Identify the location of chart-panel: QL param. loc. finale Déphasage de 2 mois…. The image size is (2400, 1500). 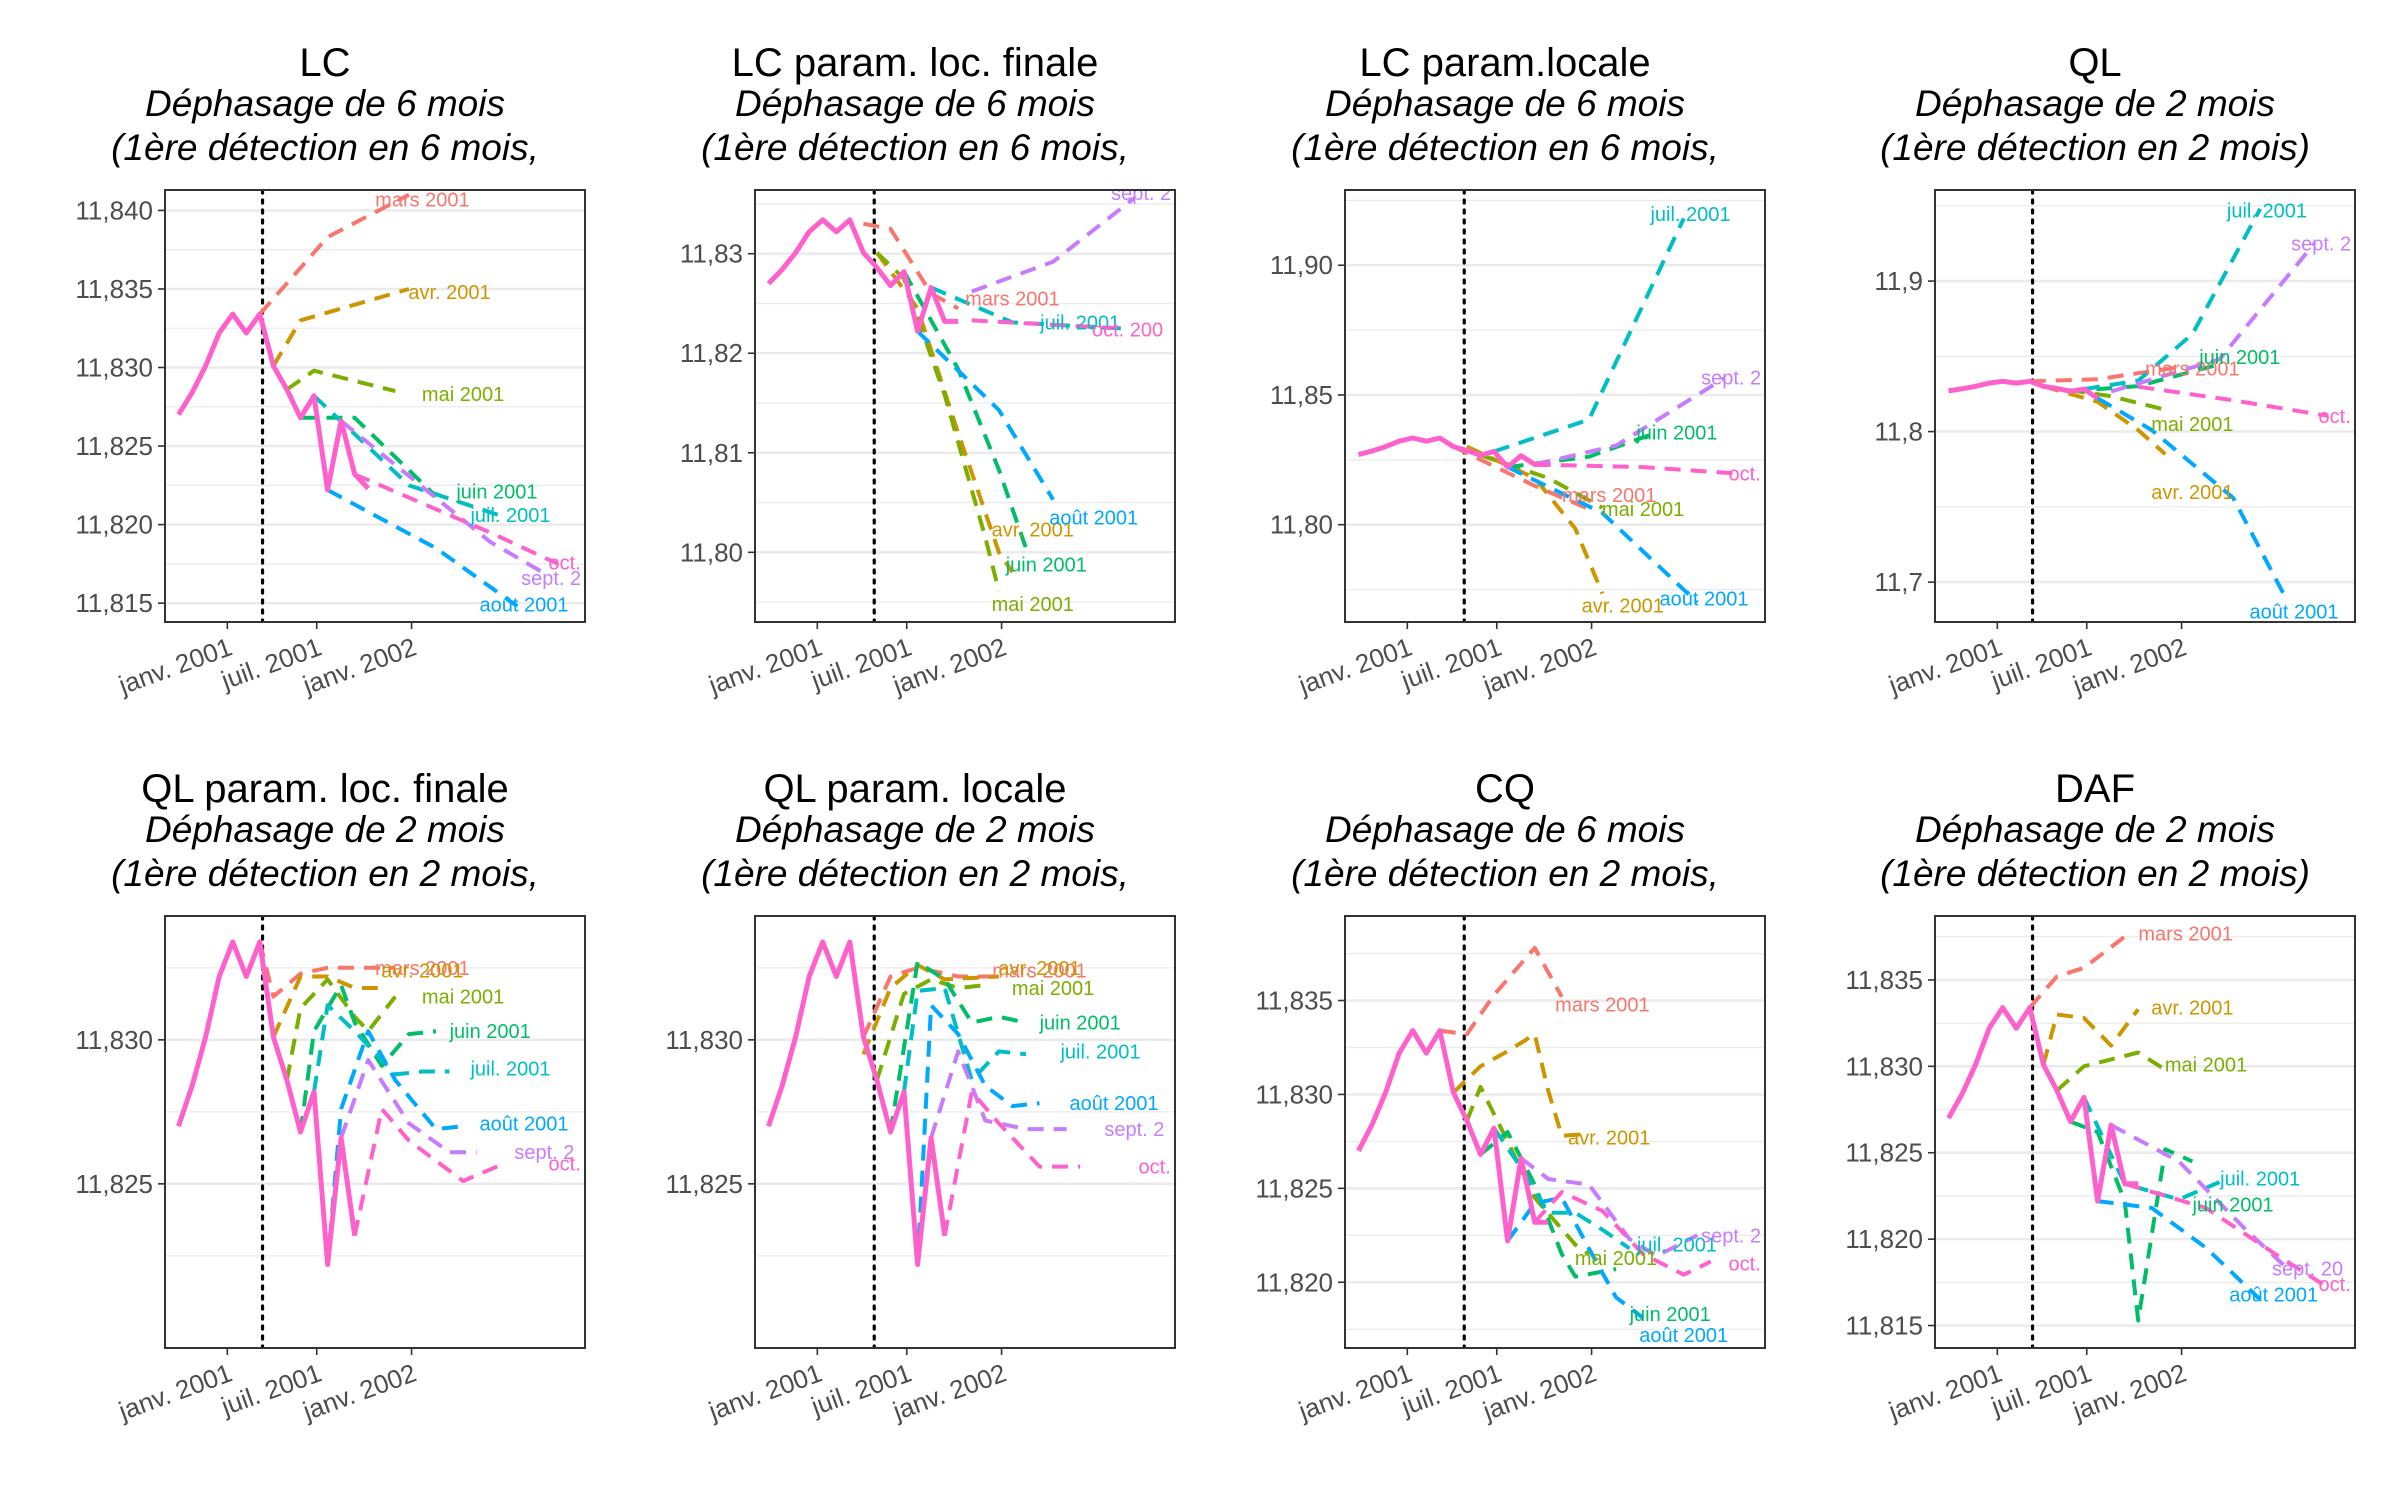
(325, 1126).